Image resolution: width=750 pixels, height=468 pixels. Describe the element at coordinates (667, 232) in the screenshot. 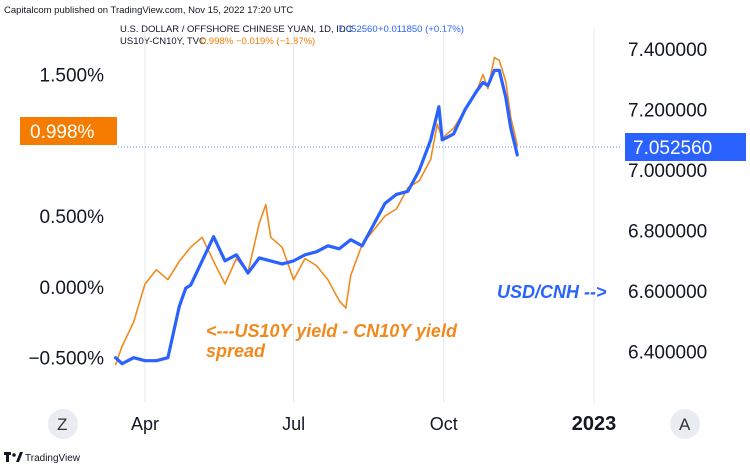

I see `right-tick-label: 6.800000` at that location.